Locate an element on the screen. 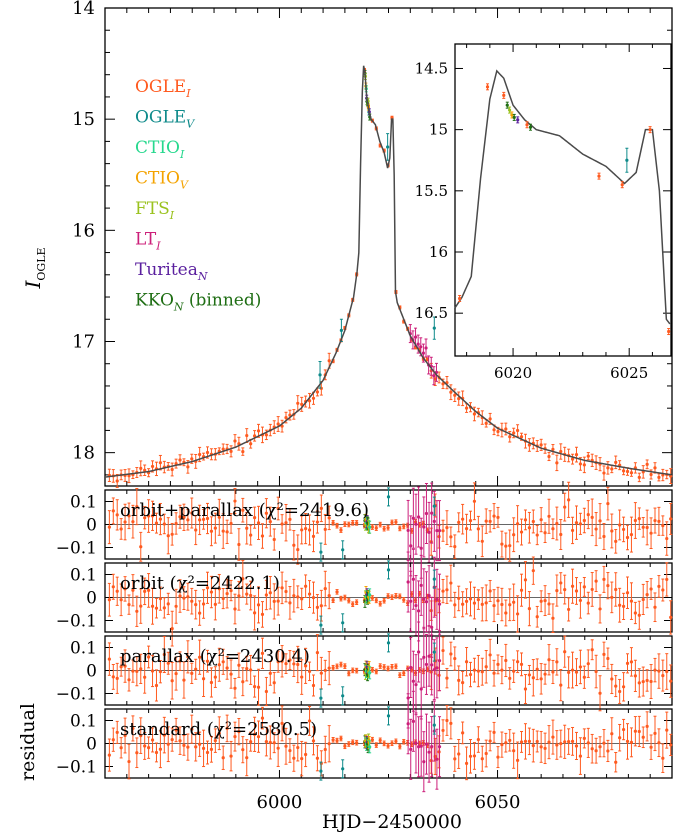  y-tick-label: 16 is located at coordinates (83, 230).